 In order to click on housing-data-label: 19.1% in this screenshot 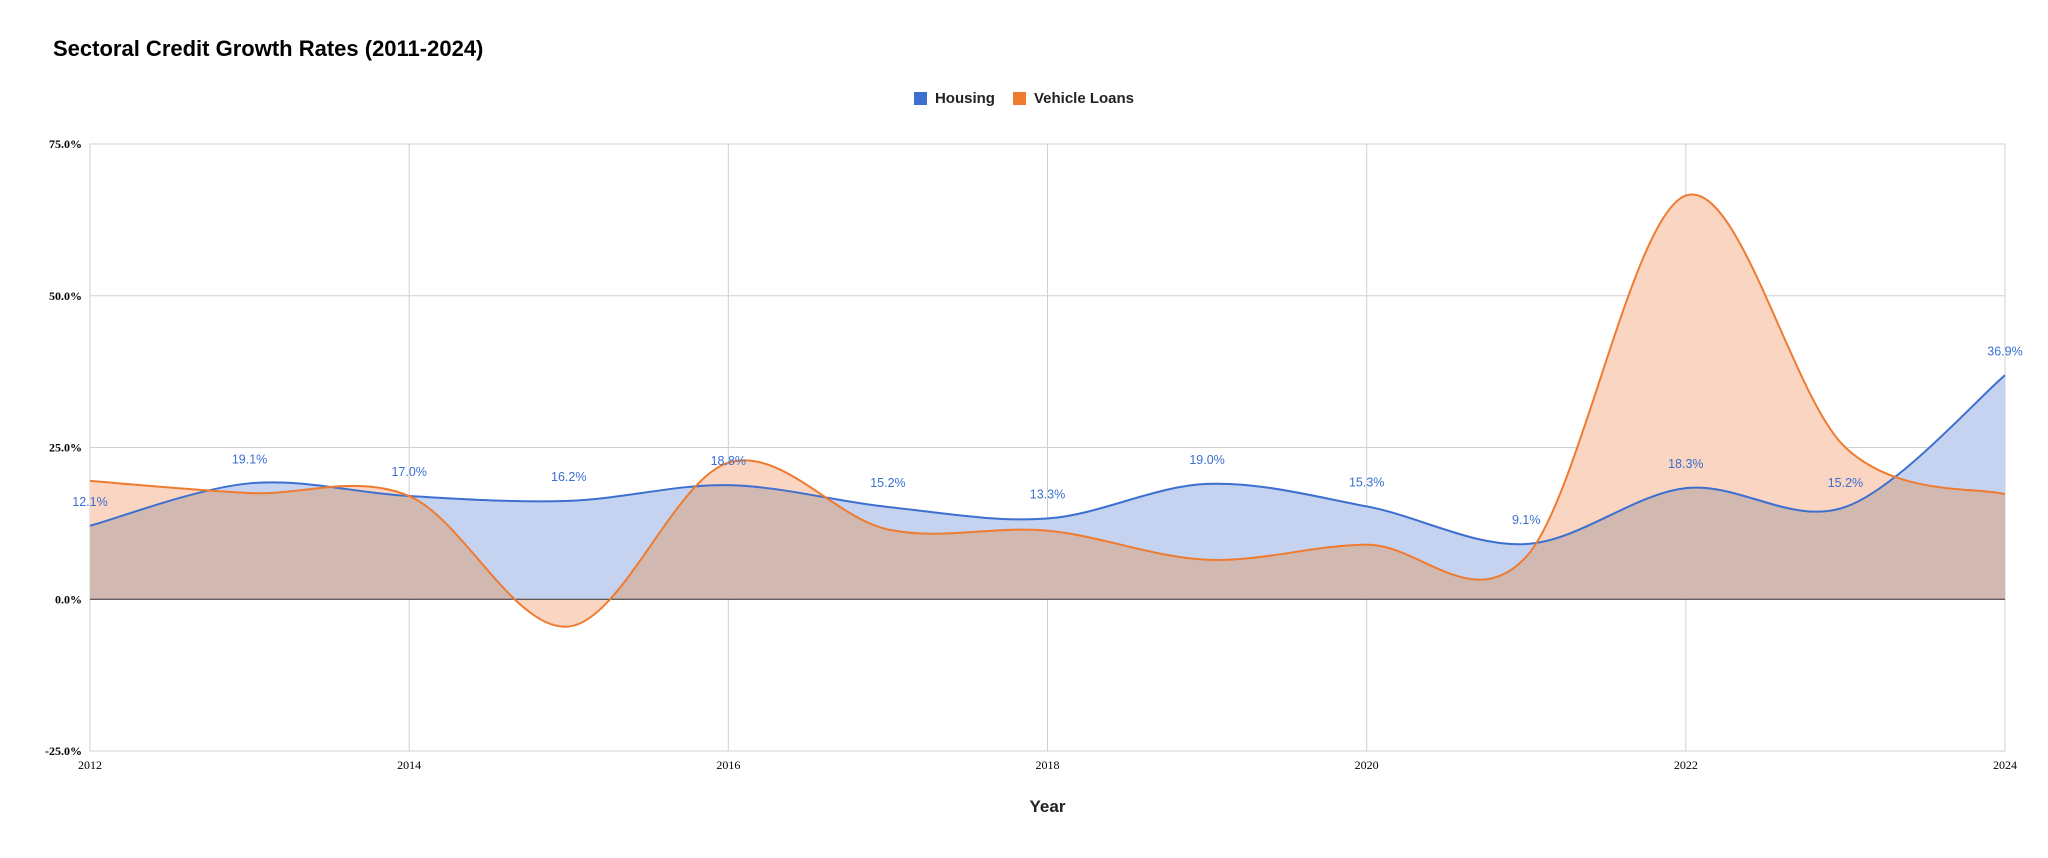, I will do `click(249, 459)`.